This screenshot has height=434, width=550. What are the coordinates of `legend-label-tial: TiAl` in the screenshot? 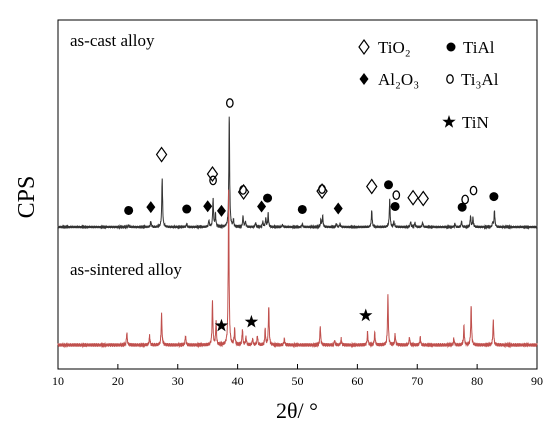 It's located at (479, 47).